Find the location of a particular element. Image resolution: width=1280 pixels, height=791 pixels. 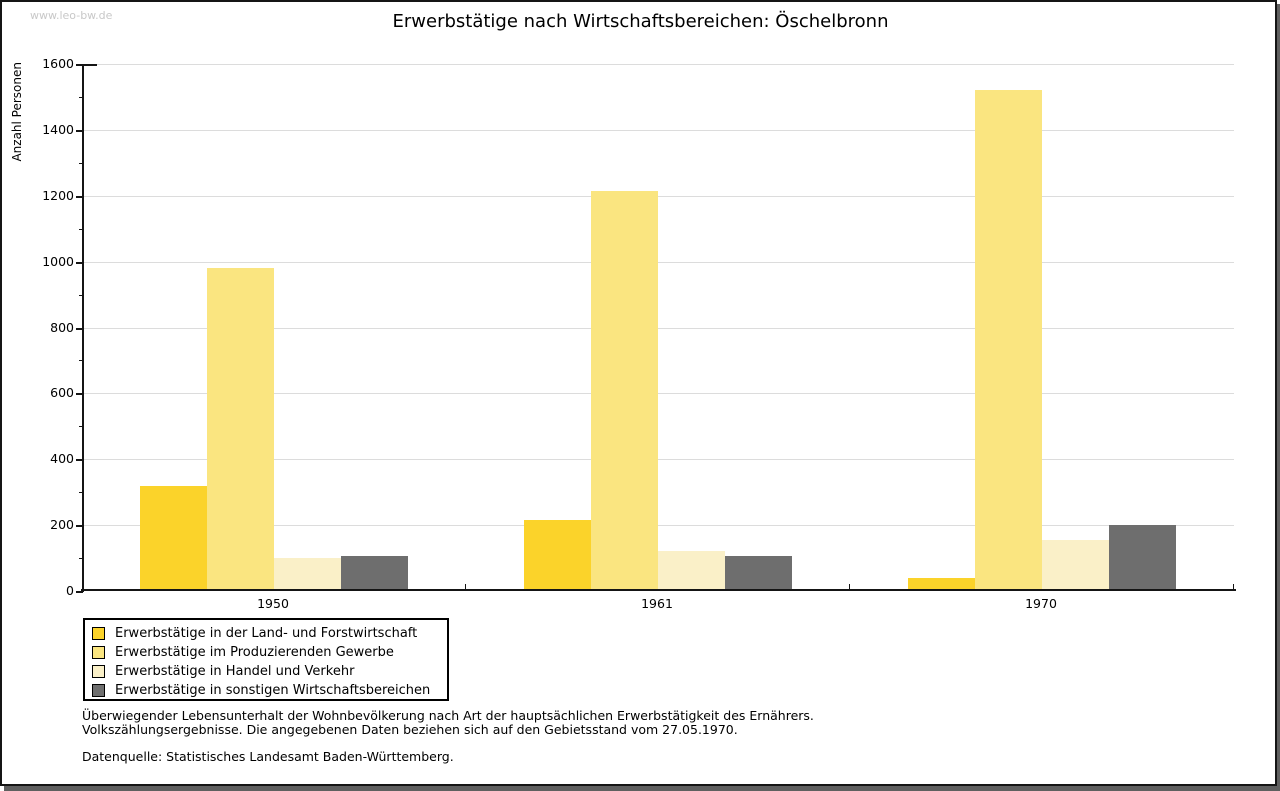

y-axis-title: Anzahl Personen is located at coordinates (17, 112).